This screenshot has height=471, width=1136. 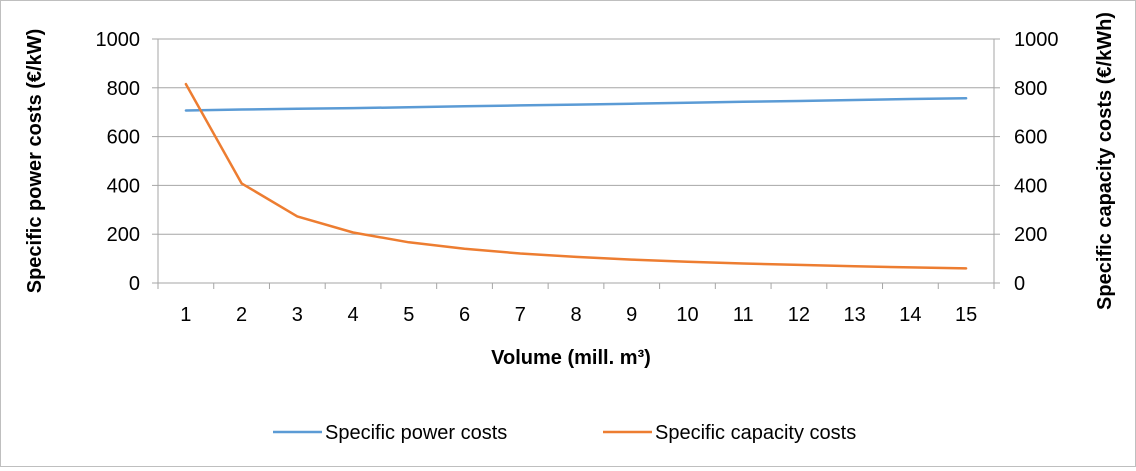 I want to click on x-tick-label: 6, so click(x=464, y=315).